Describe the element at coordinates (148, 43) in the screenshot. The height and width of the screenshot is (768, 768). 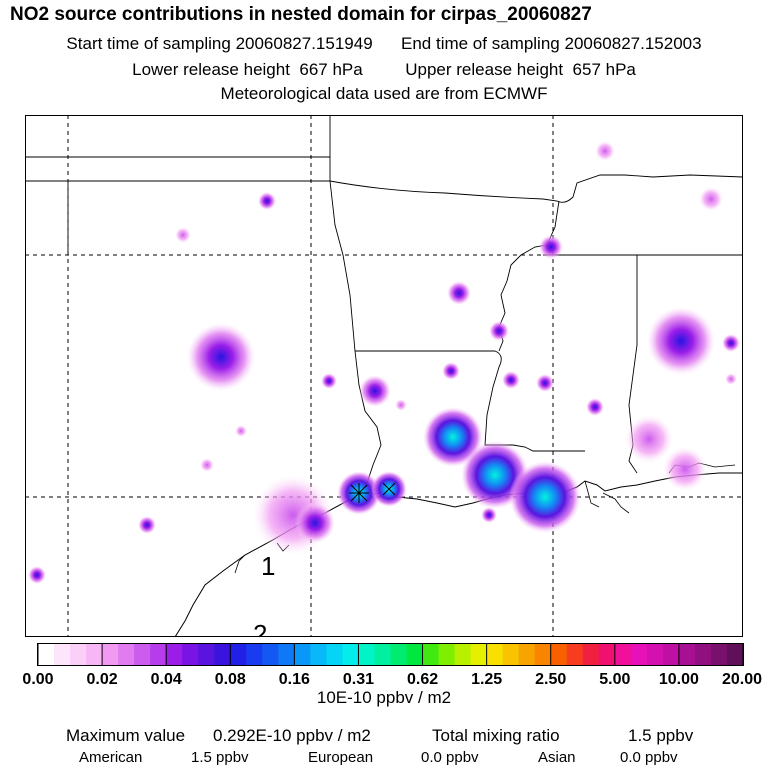
I see `start-time-label: Start time of sampling` at that location.